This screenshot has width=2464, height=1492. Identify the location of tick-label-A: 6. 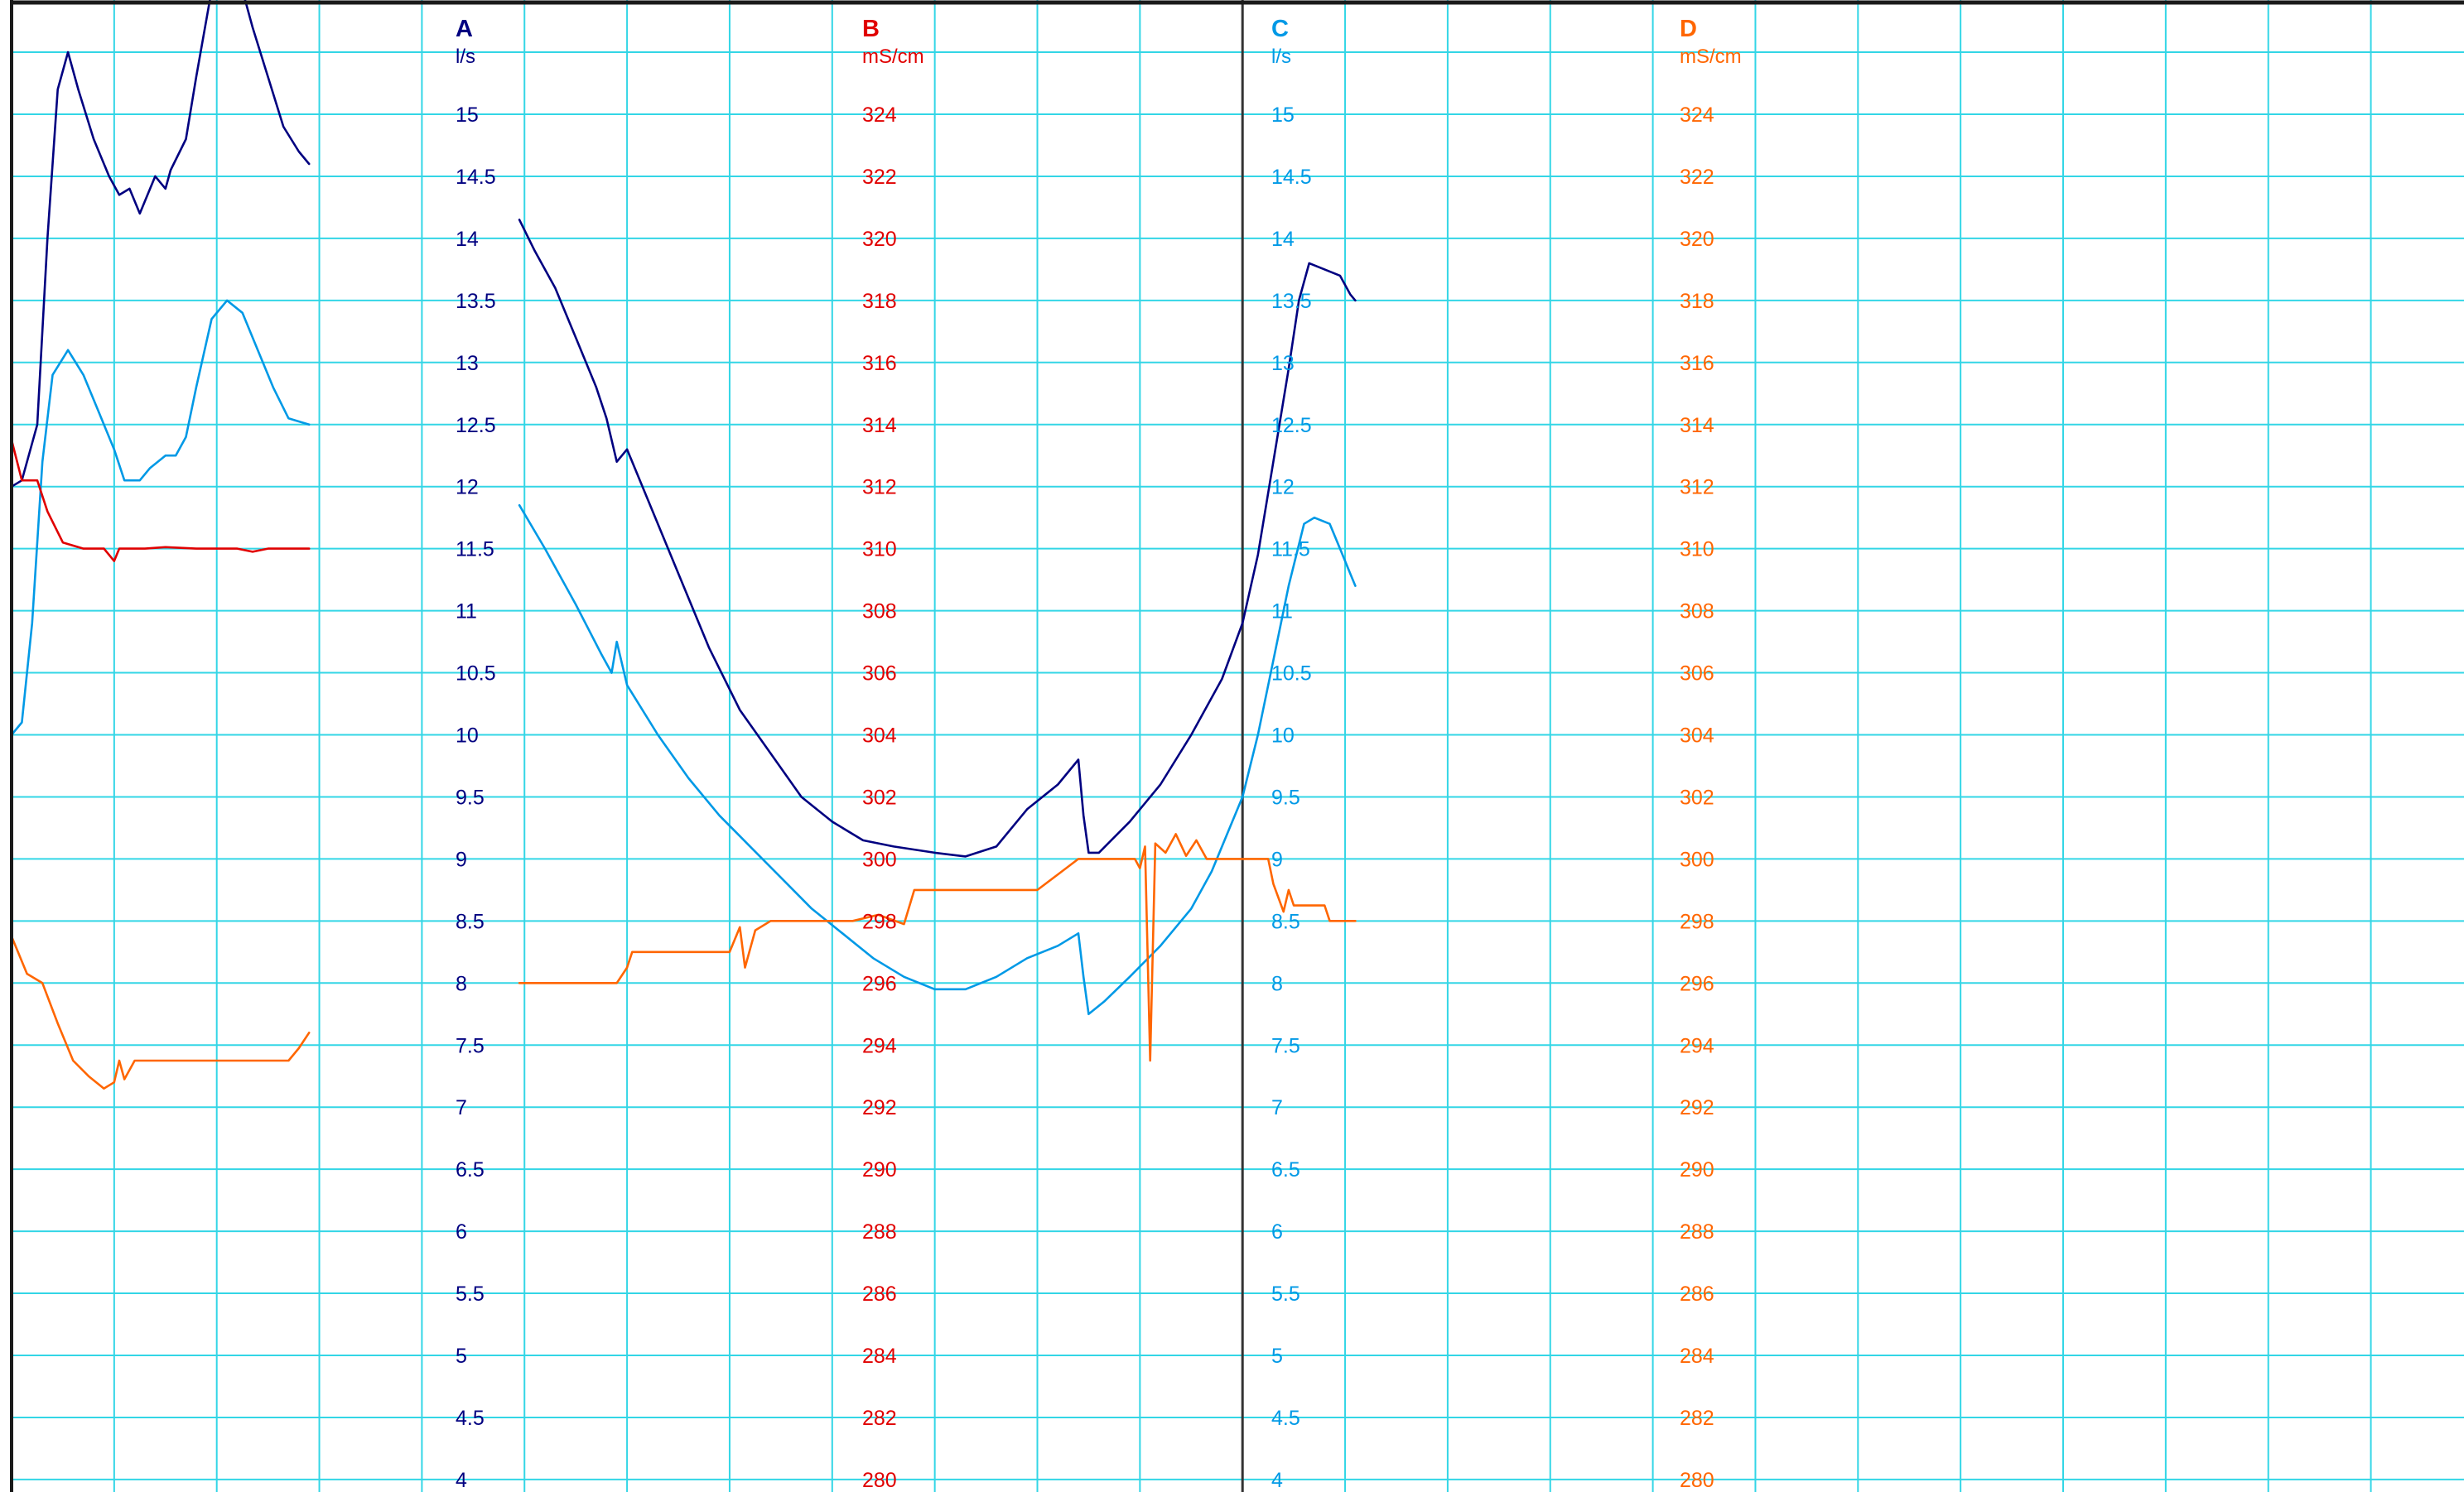
(461, 1232).